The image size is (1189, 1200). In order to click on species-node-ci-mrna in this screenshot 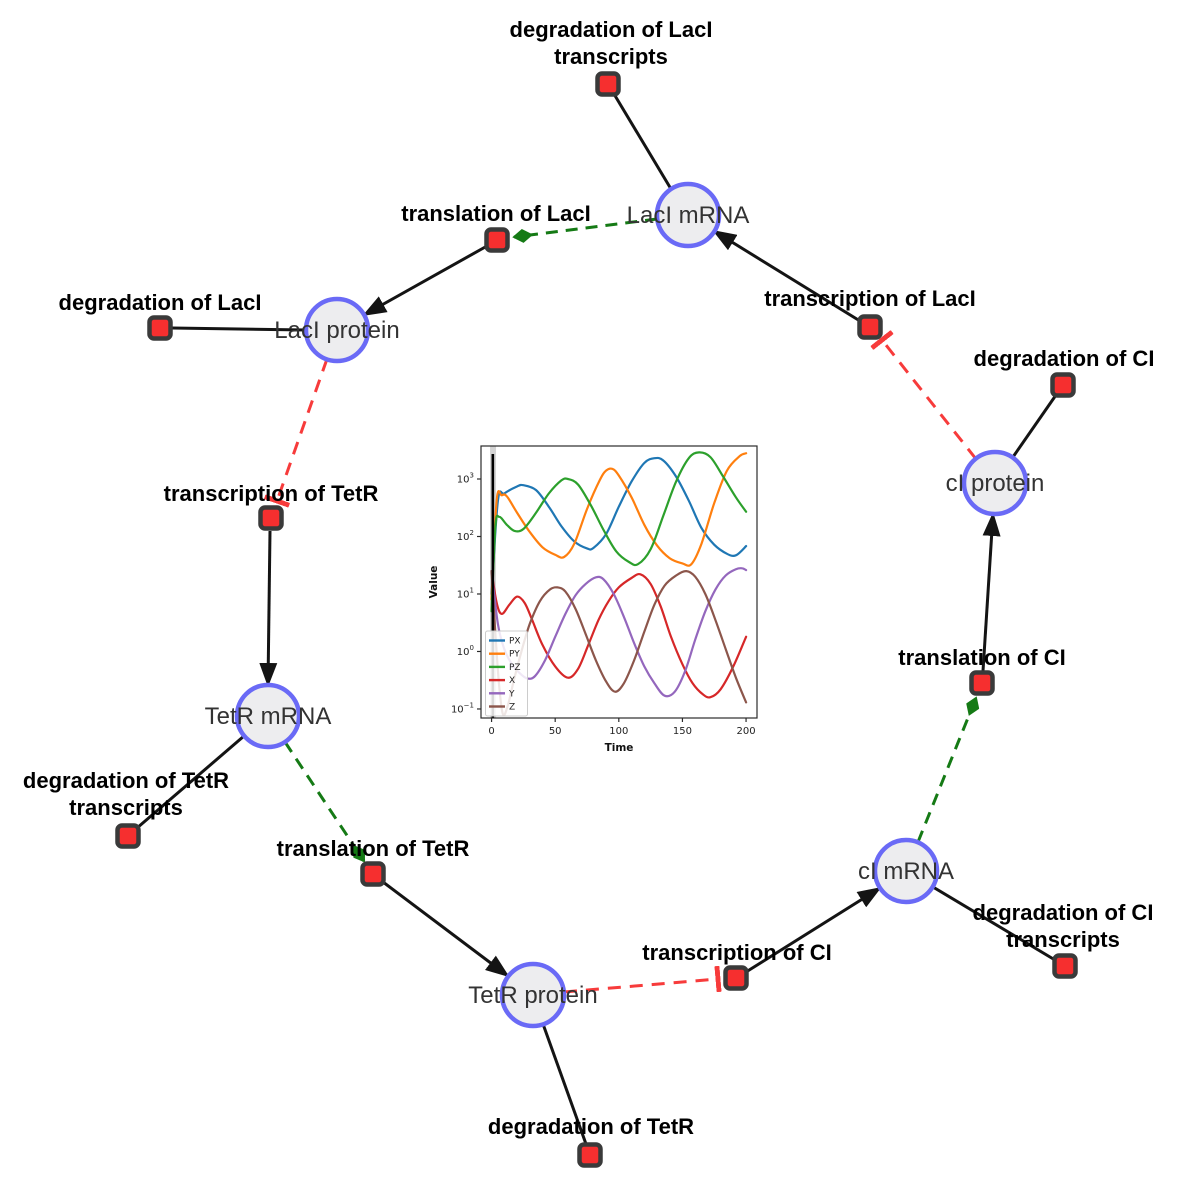, I will do `click(906, 871)`.